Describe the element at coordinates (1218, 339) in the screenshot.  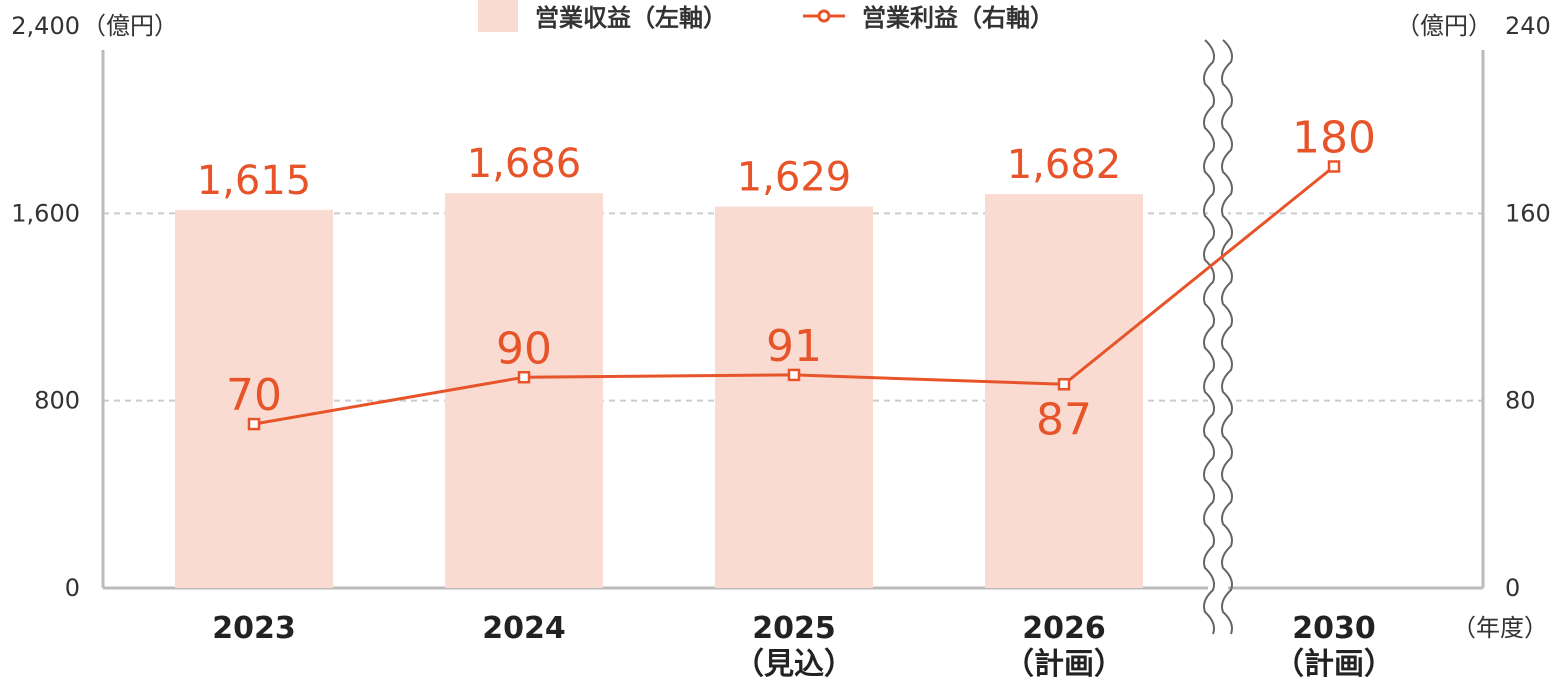
I see `axis-break` at that location.